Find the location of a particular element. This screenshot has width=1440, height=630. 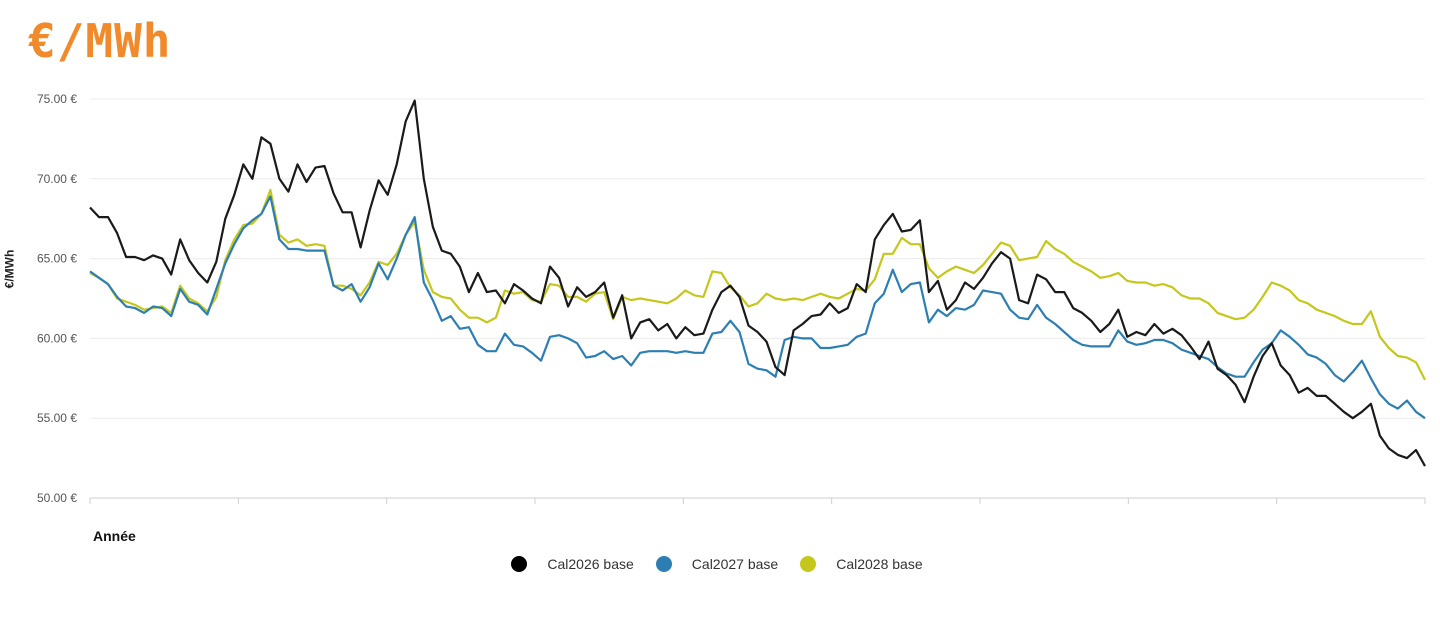

legend-item: Cal2027 base is located at coordinates (719, 564).